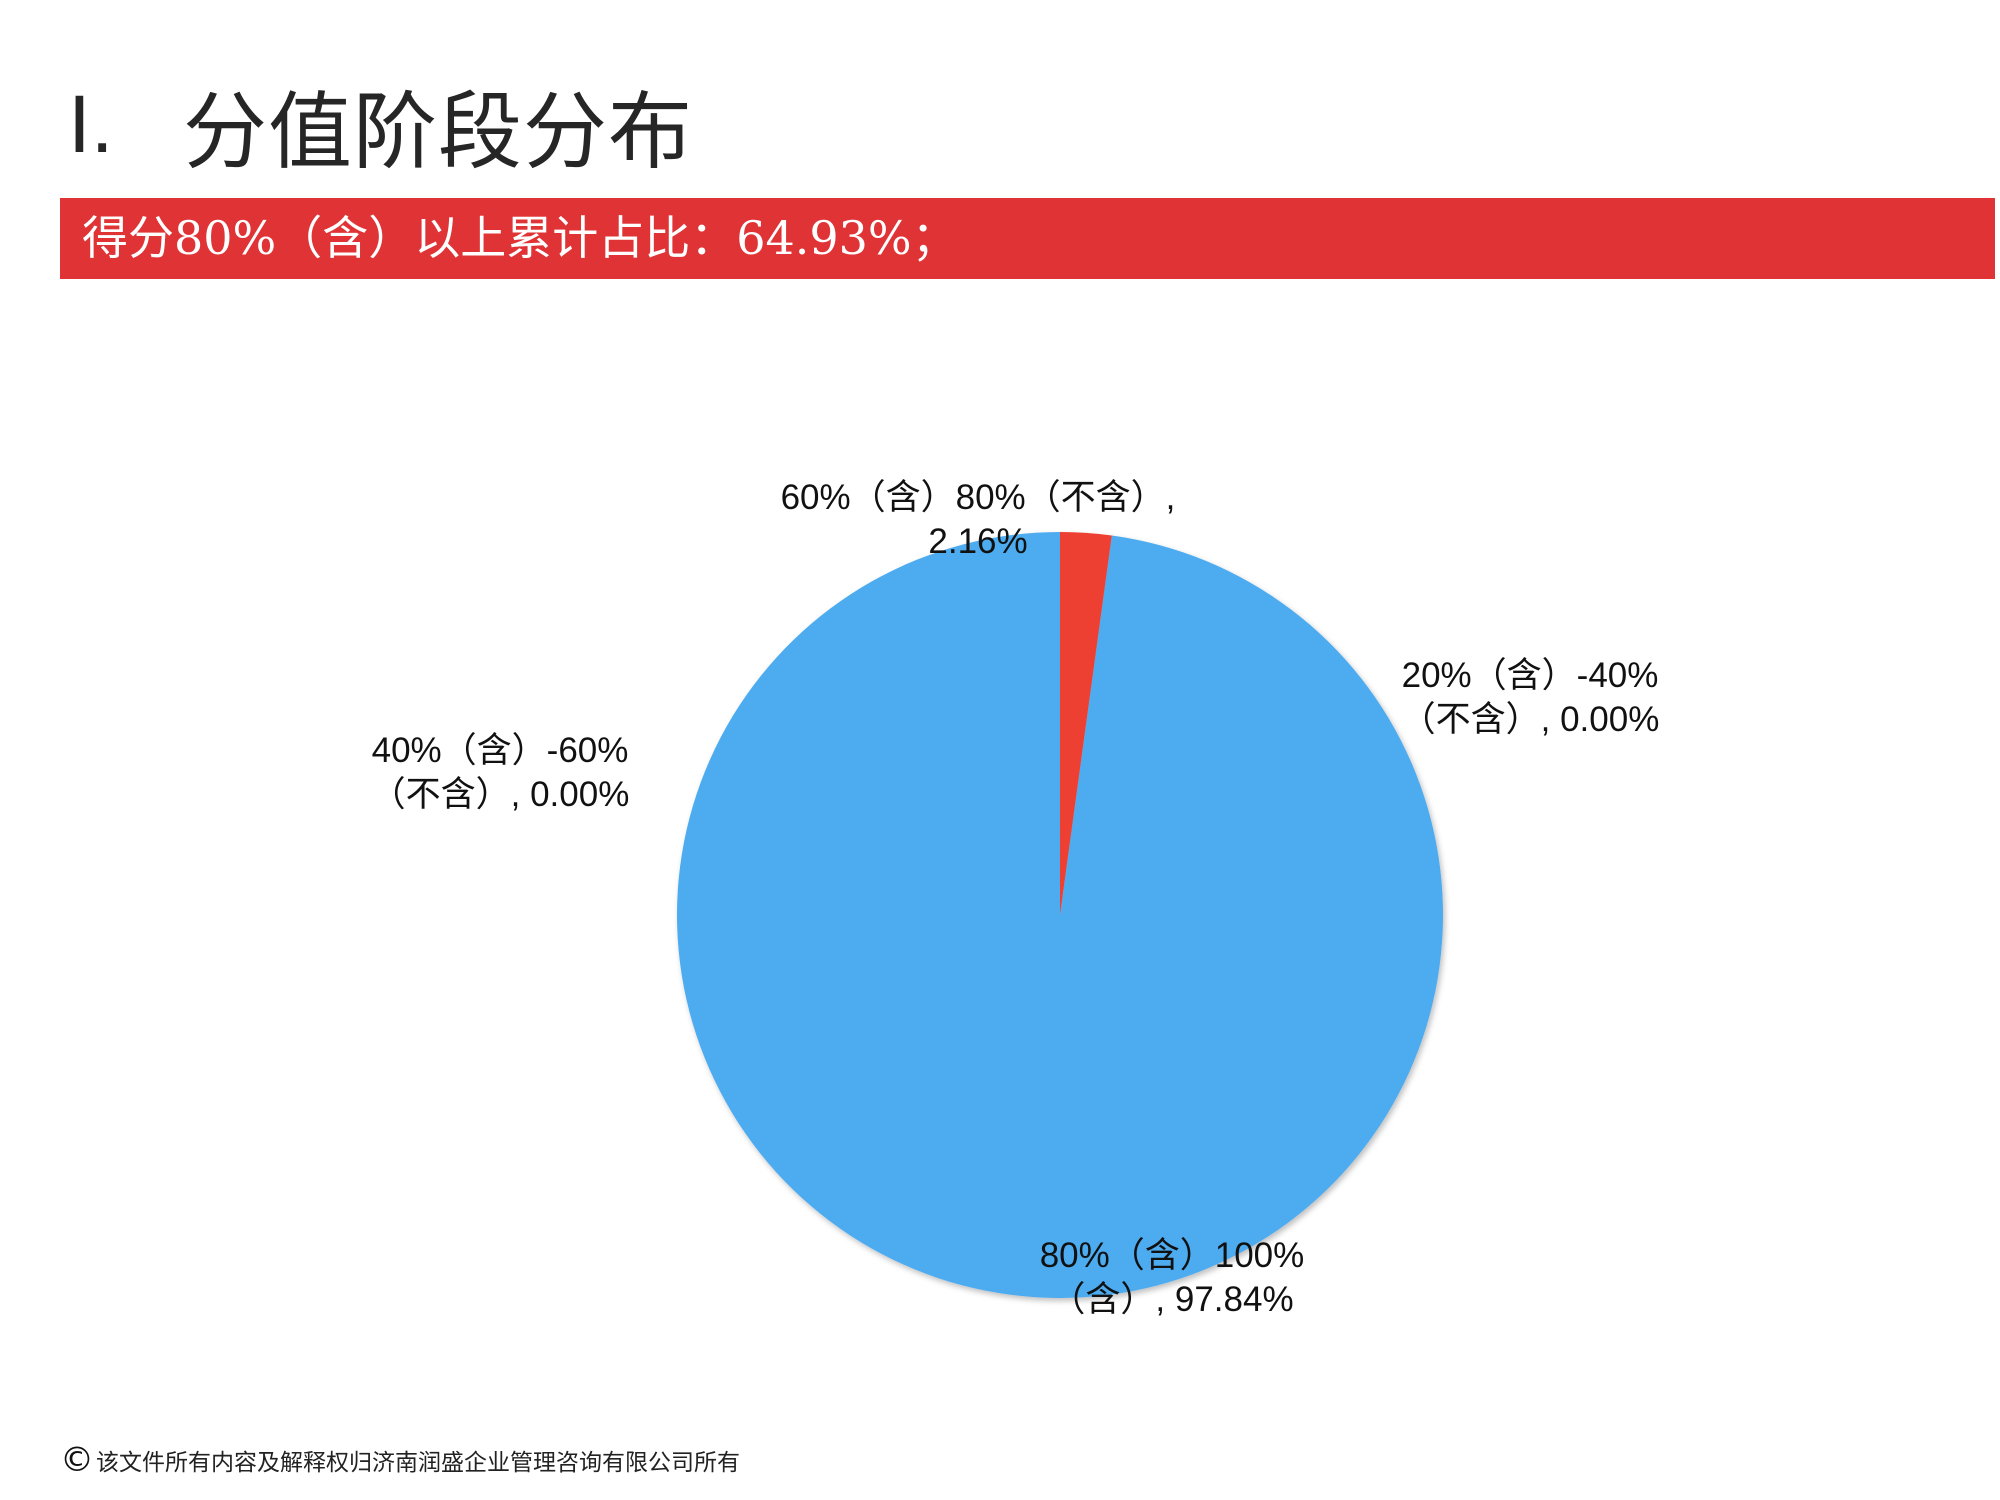 This screenshot has width=2000, height=1500. What do you see at coordinates (1172, 1255) in the screenshot?
I see `slice-data-label-line: 80%（含）100%` at bounding box center [1172, 1255].